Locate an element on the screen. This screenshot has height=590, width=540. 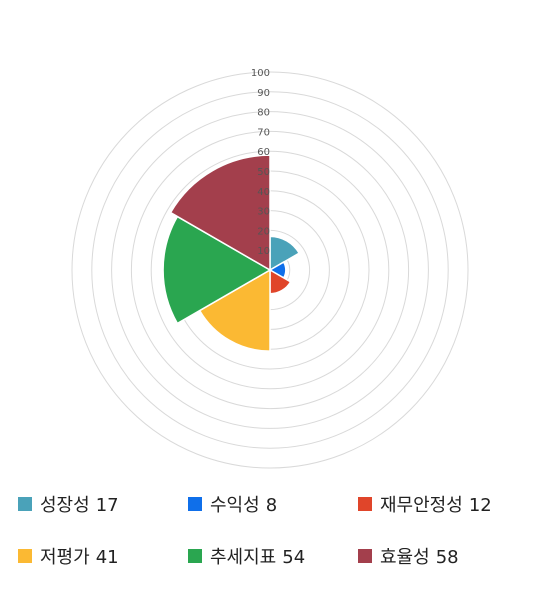
legend-item-efficiency: 효율성 58 is located at coordinates (440, 556).